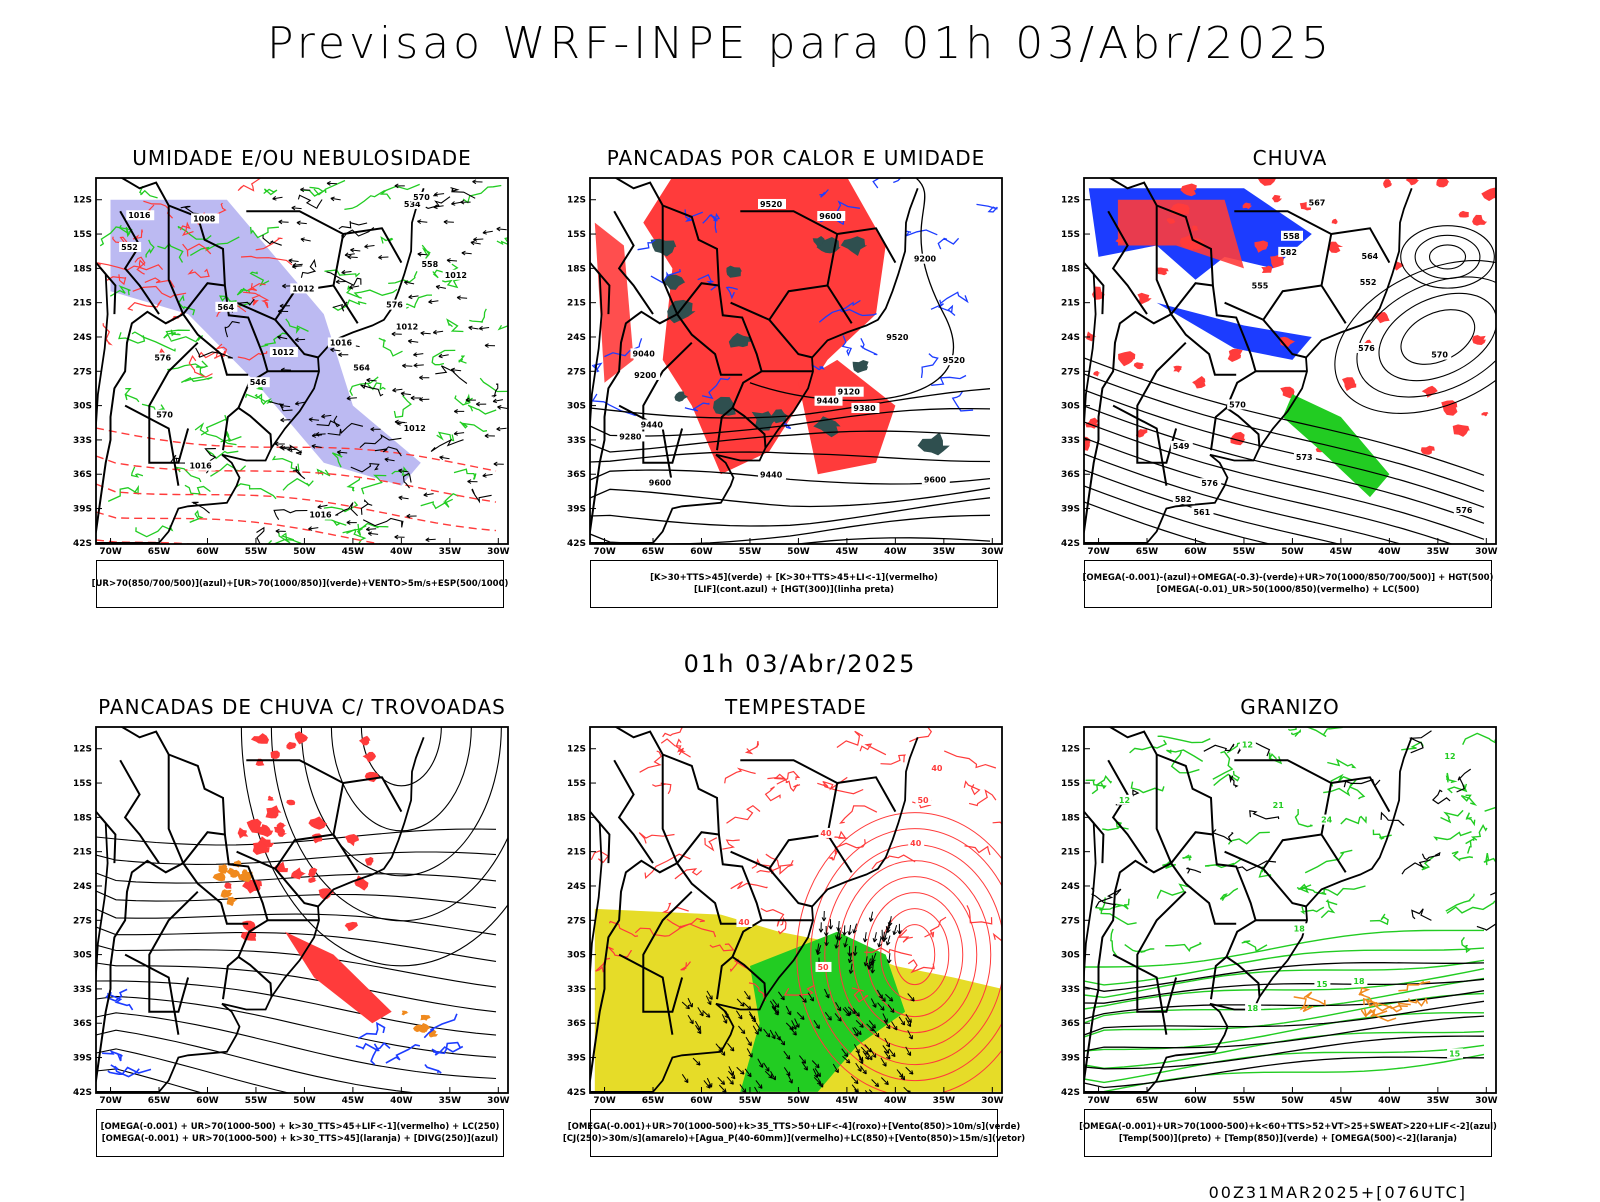 This screenshot has width=1600, height=1202. I want to click on contour-label: 9440, so click(652, 425).